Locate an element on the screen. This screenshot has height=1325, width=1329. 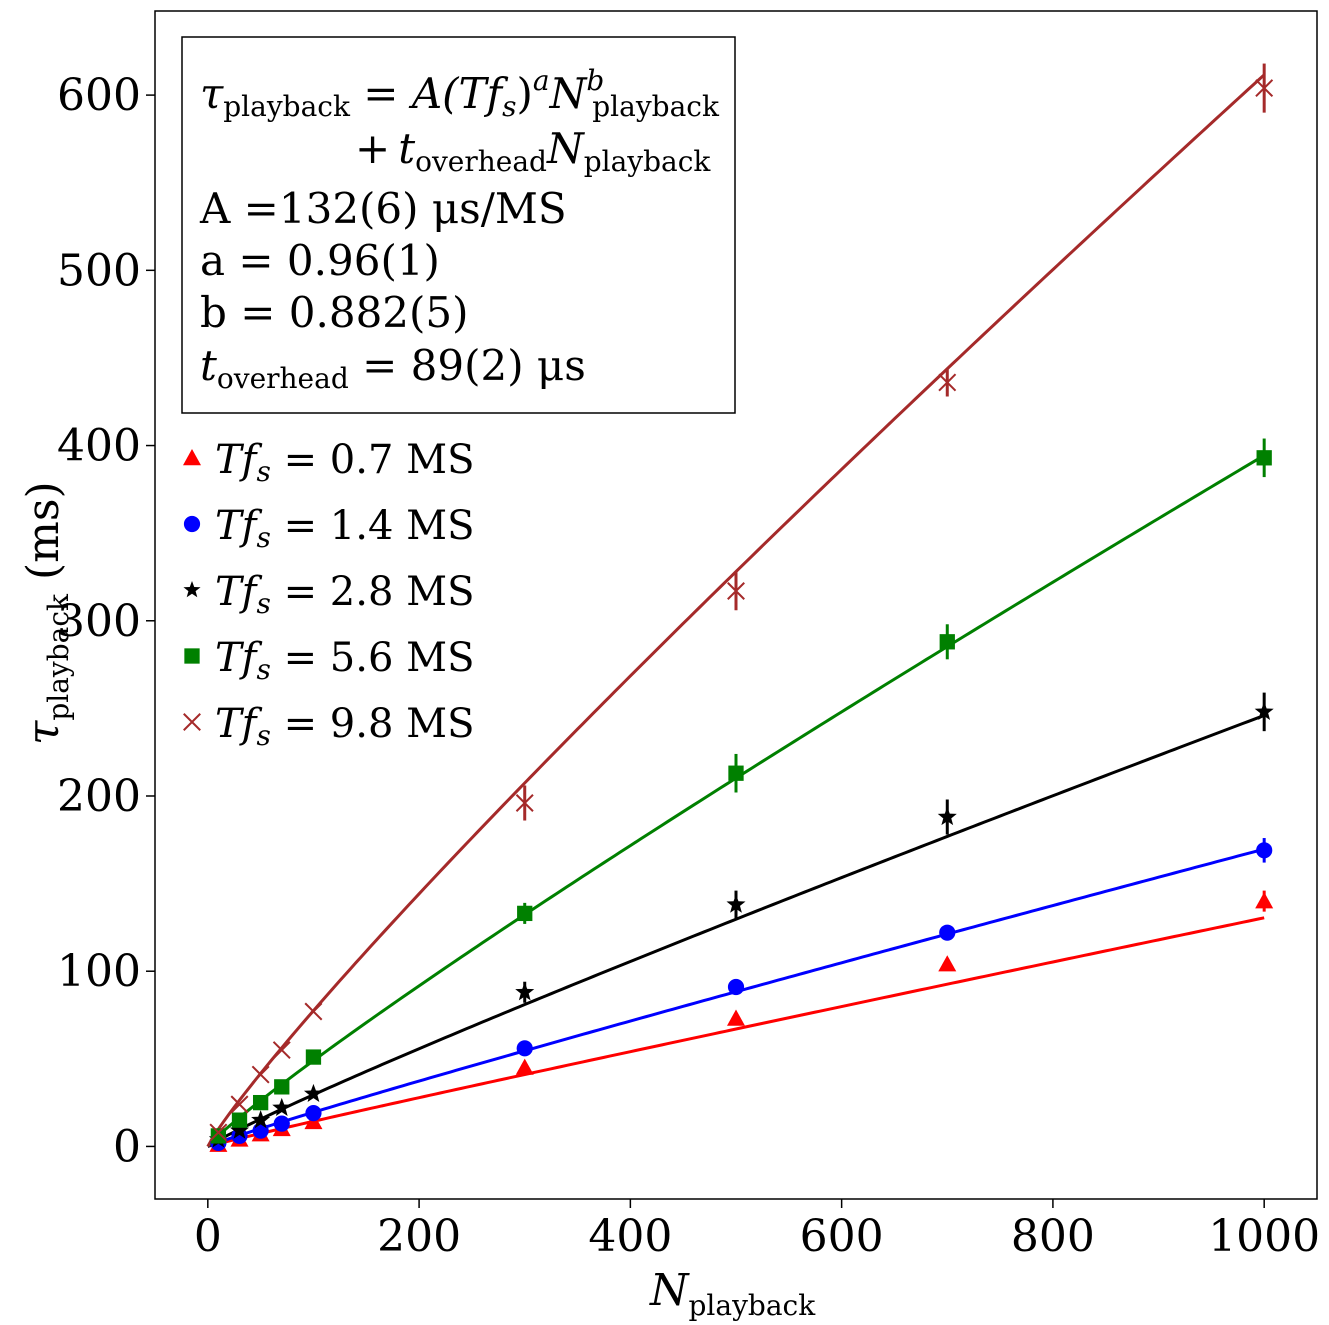
x-tick-label: 1000 is located at coordinates (1264, 1236).